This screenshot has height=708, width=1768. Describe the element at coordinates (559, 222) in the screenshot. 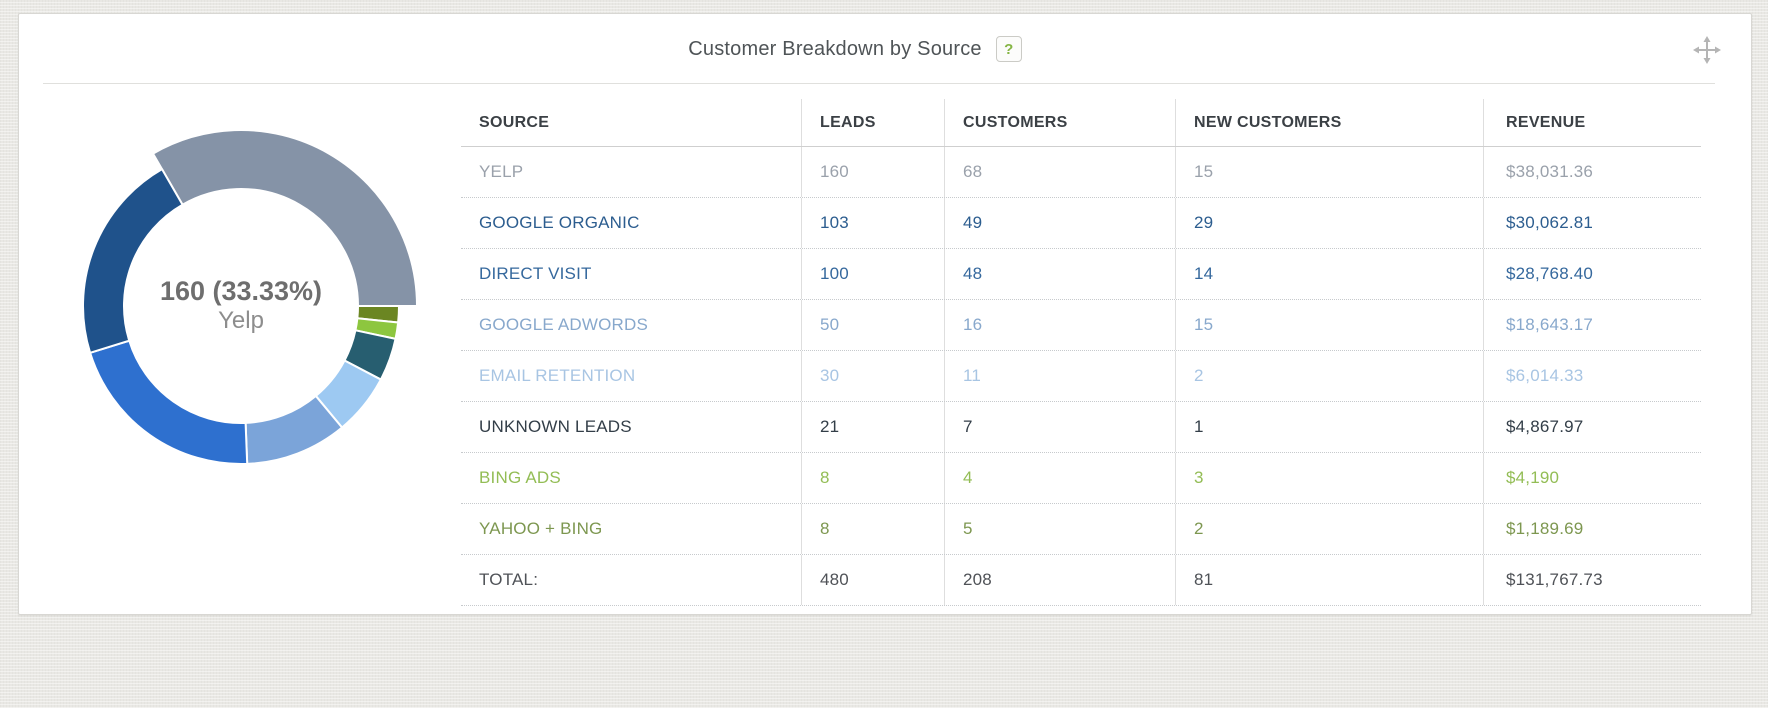

I see `row-source: GOOGLE ORGANIC` at that location.